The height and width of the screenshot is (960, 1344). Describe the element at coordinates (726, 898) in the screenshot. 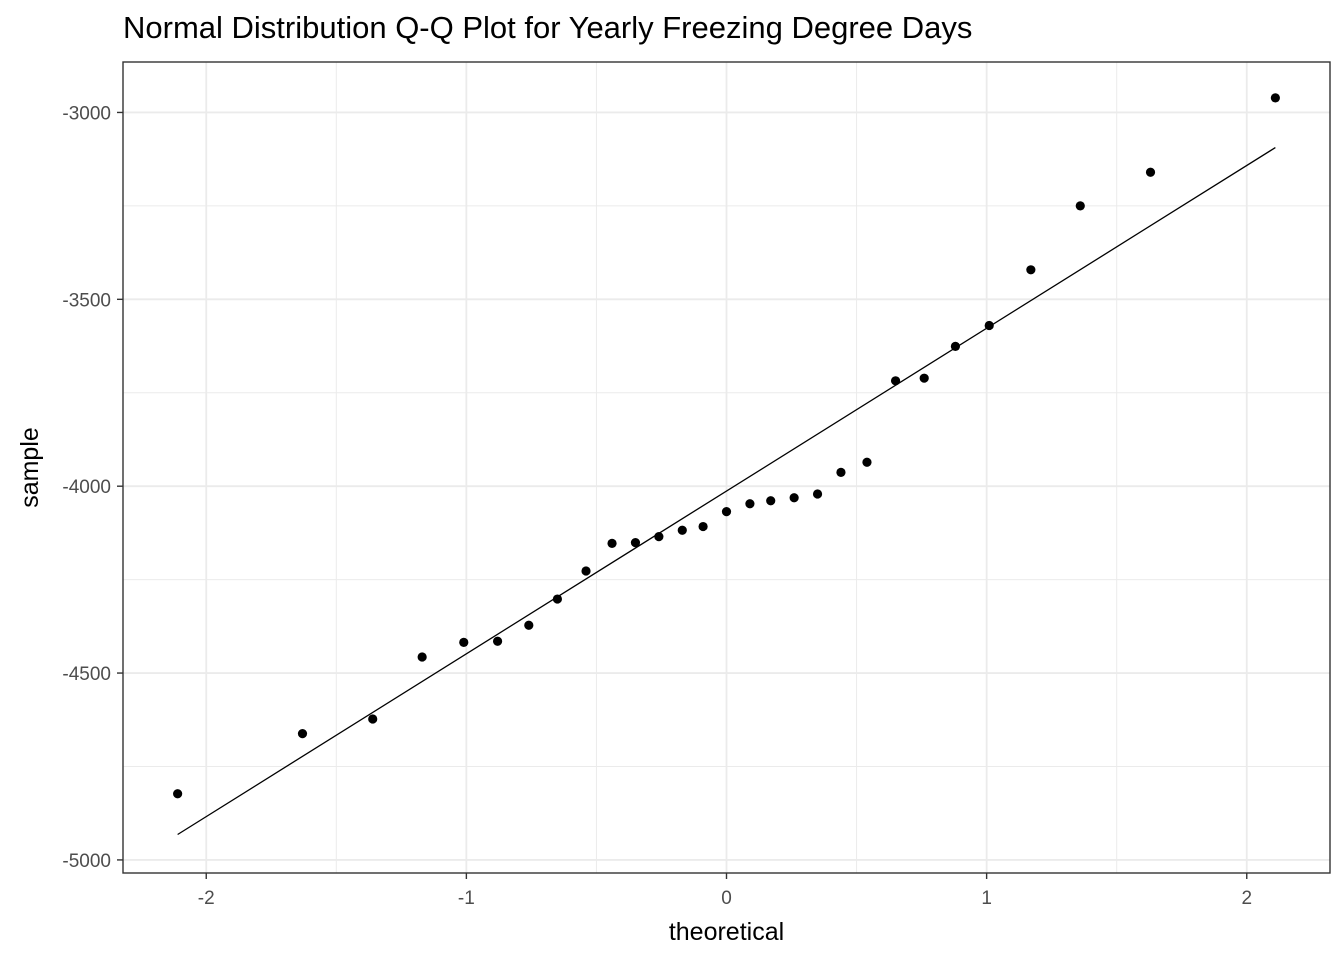

I see `x-tick-label-2: 0` at that location.